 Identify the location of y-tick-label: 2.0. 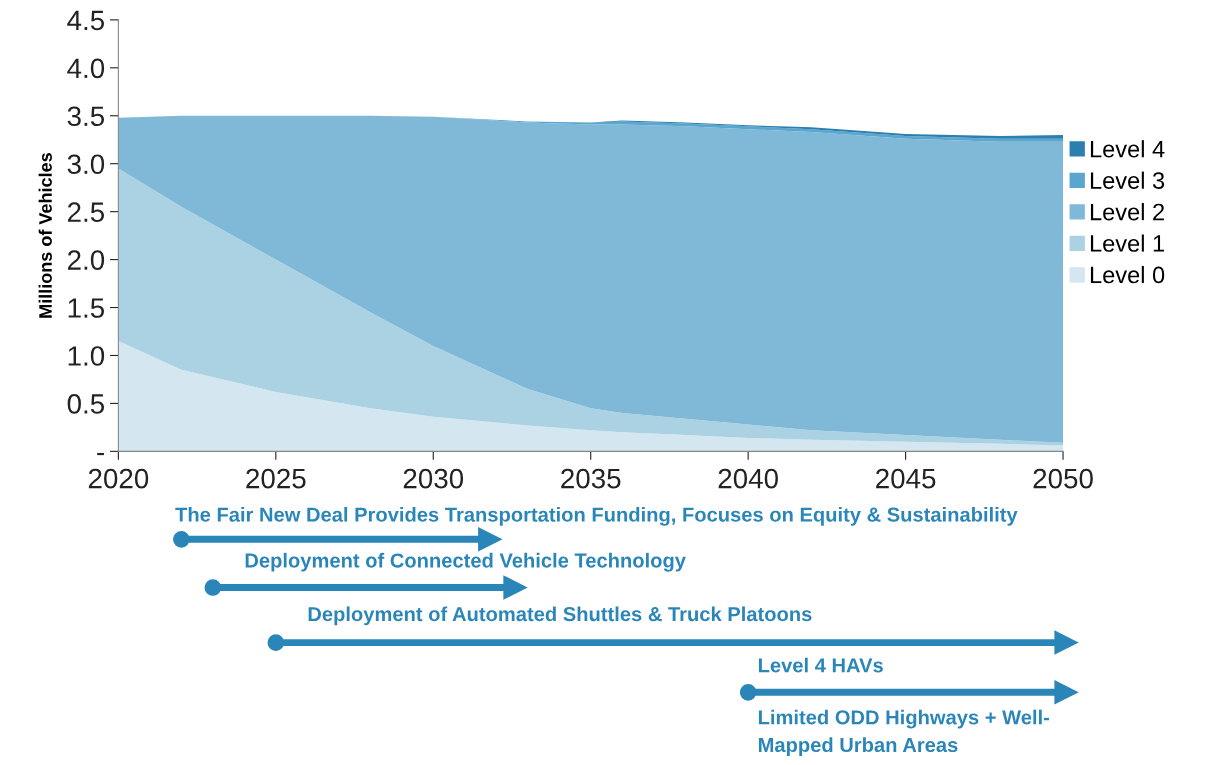
(86, 260).